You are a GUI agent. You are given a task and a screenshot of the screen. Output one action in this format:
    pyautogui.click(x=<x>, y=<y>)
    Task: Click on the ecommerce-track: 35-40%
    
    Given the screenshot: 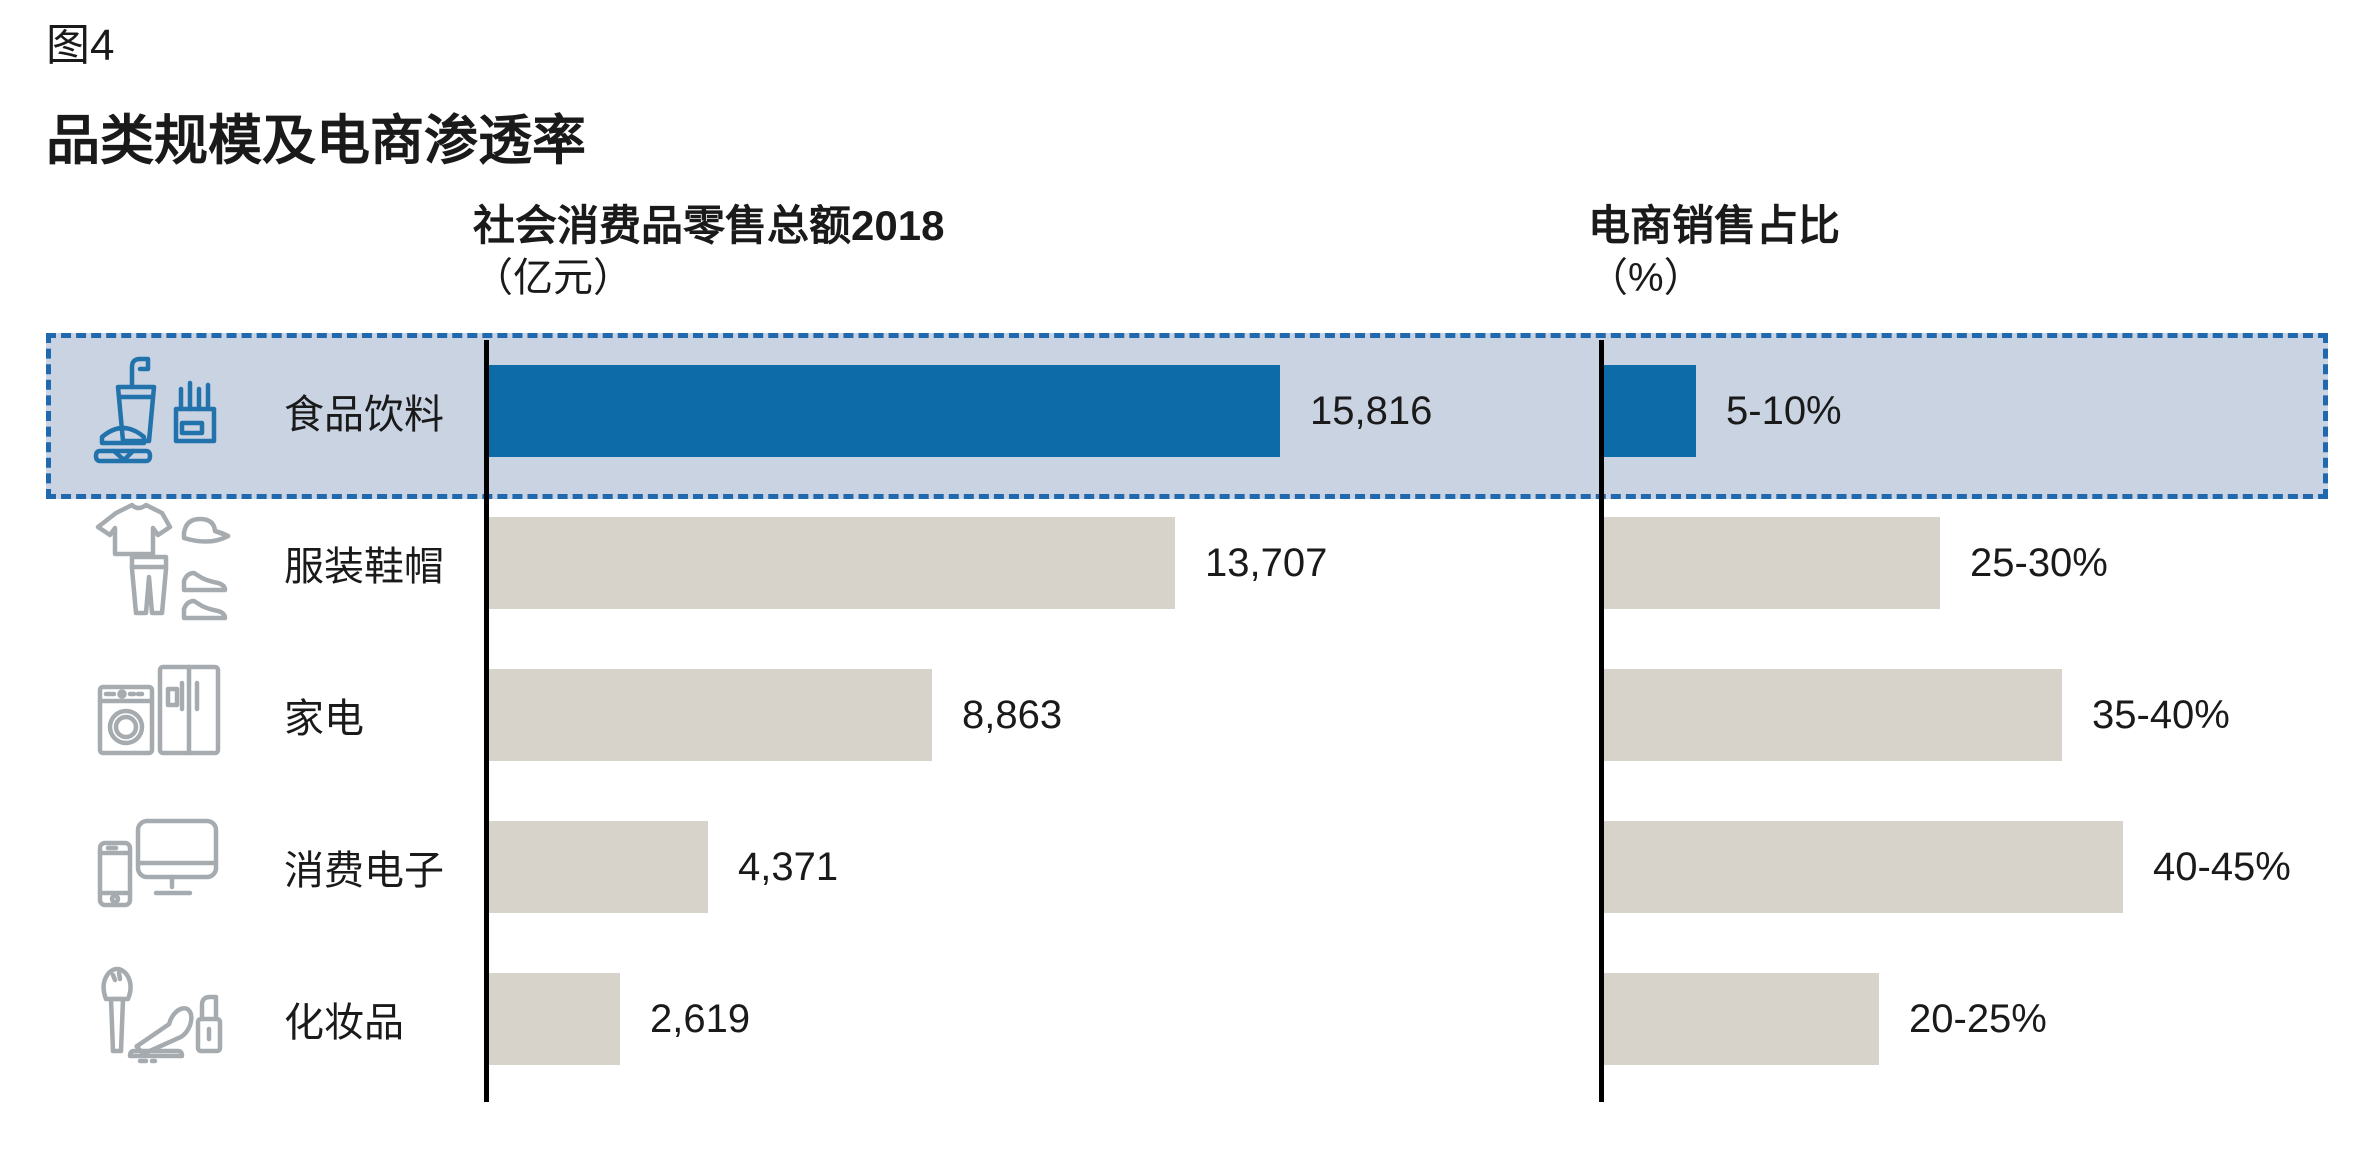 What is the action you would take?
    pyautogui.click(x=1972, y=715)
    